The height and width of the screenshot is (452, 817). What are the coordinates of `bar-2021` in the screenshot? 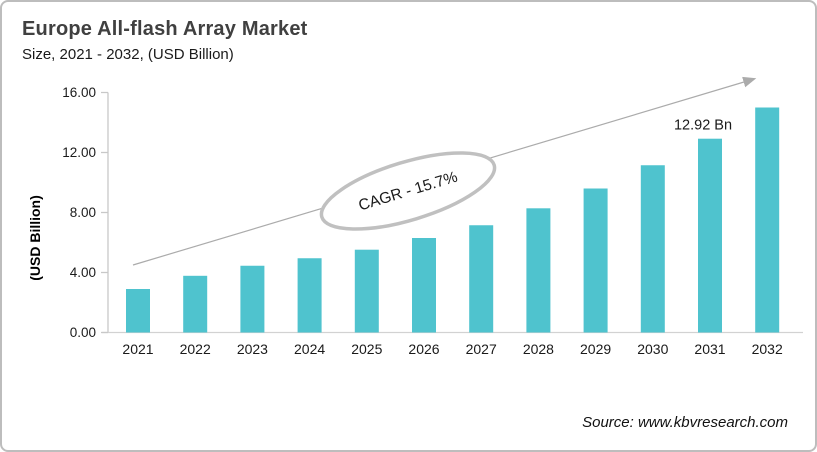 It's located at (138, 311).